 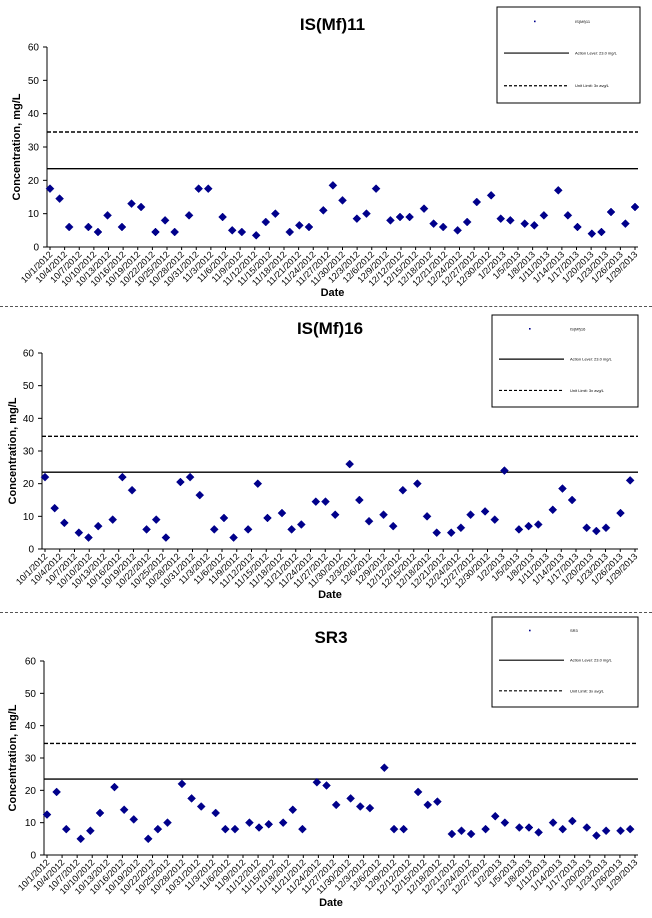 I want to click on legend-label: IS(Mf)11, so click(x=583, y=21).